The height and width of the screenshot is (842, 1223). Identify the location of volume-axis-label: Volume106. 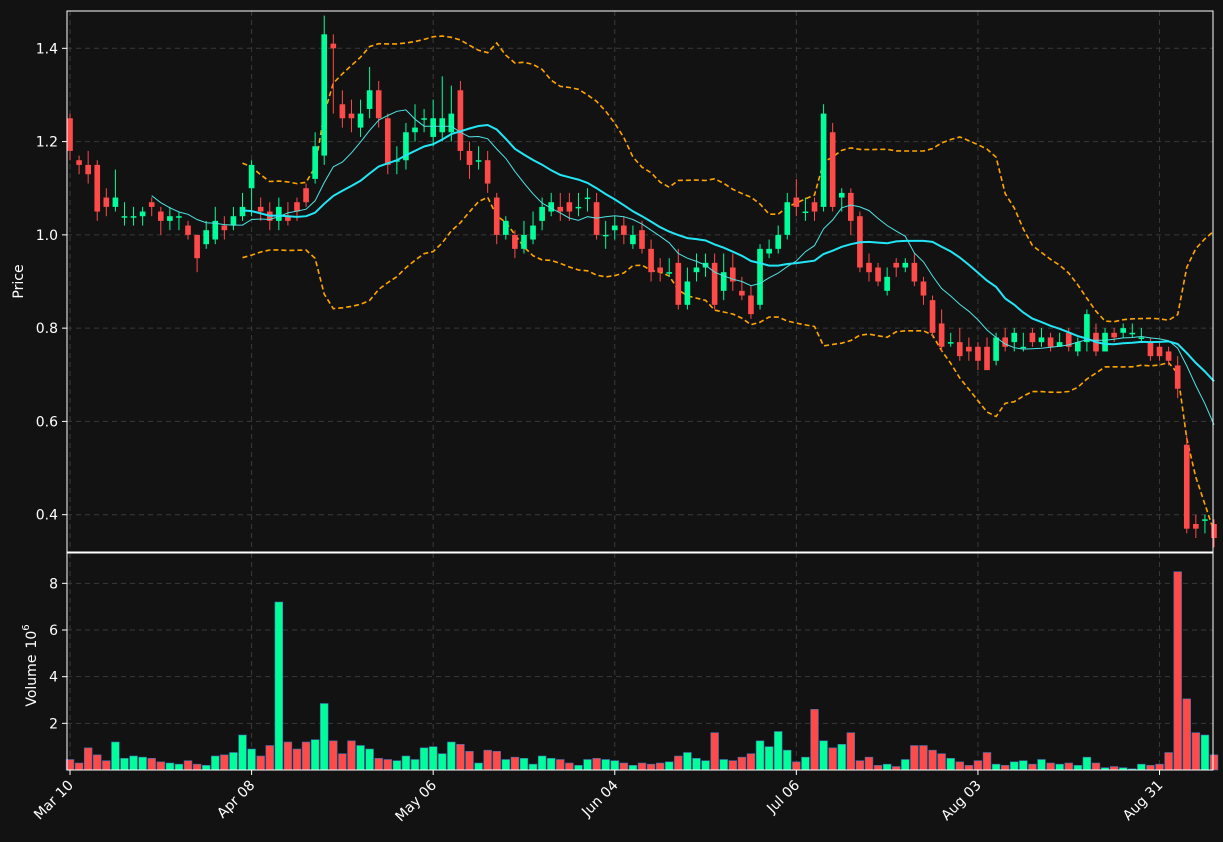
(30, 665).